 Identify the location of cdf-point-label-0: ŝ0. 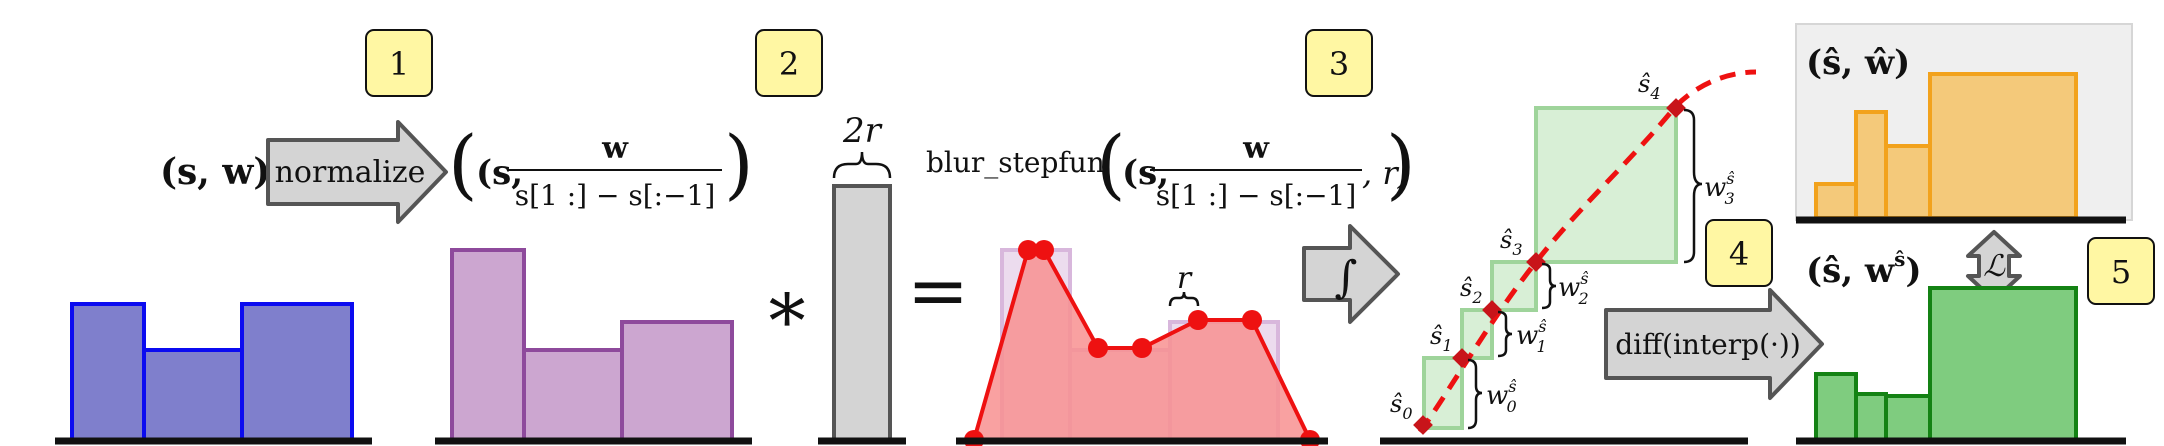
(1401, 406).